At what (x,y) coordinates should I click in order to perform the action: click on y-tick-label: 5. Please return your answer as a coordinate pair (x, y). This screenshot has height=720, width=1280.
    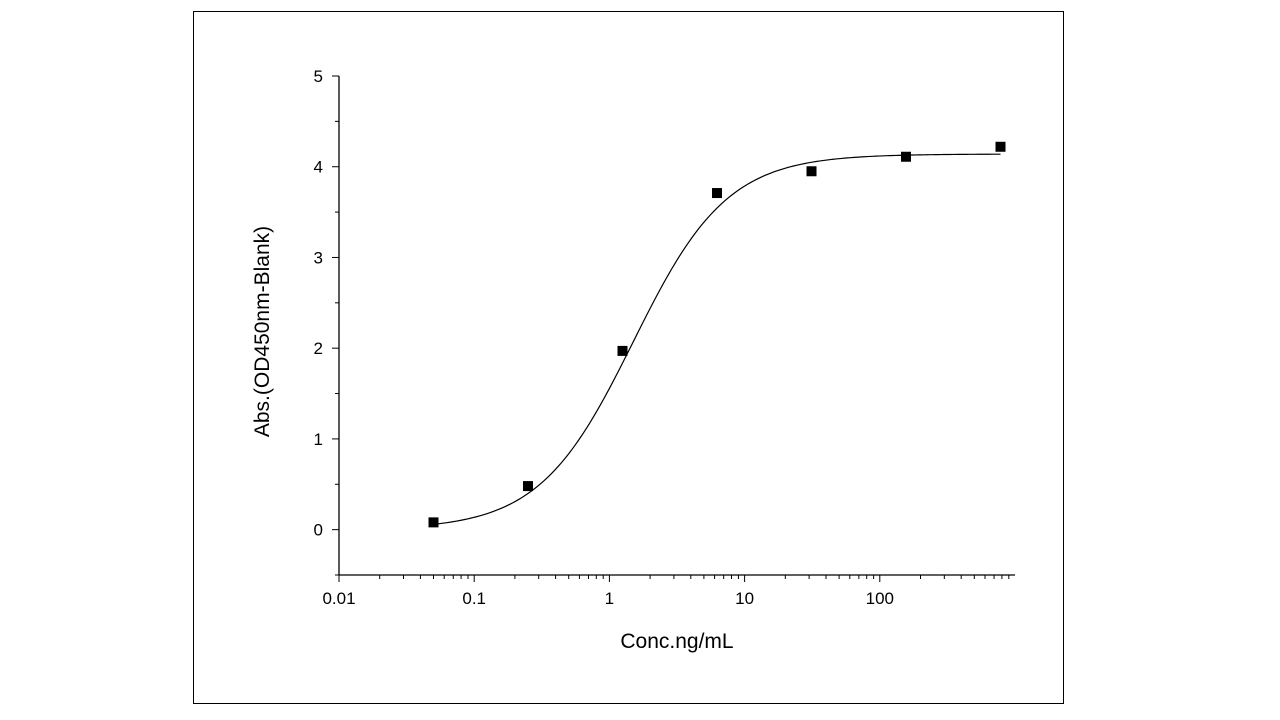
    Looking at the image, I should click on (318, 76).